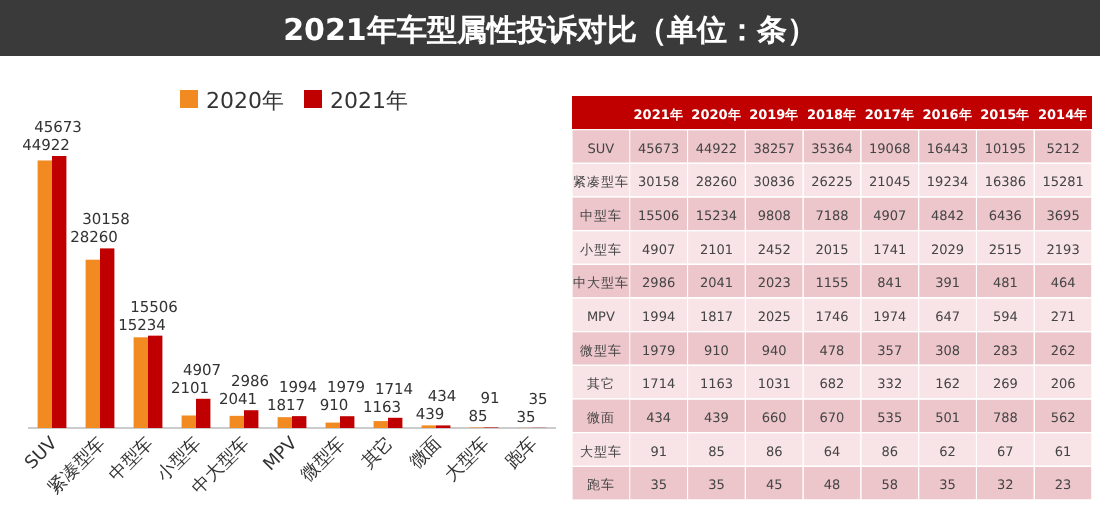 The height and width of the screenshot is (522, 1100). Describe the element at coordinates (522, 453) in the screenshot. I see `x-tick-label: 跑车` at that location.